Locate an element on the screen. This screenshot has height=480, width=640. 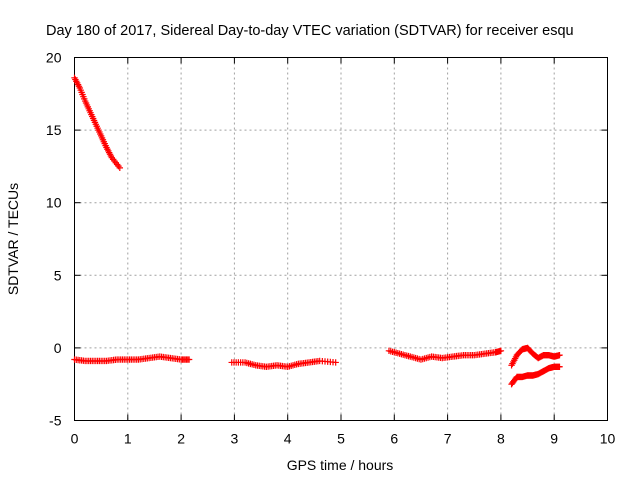
x-tick-label: 9 is located at coordinates (554, 439).